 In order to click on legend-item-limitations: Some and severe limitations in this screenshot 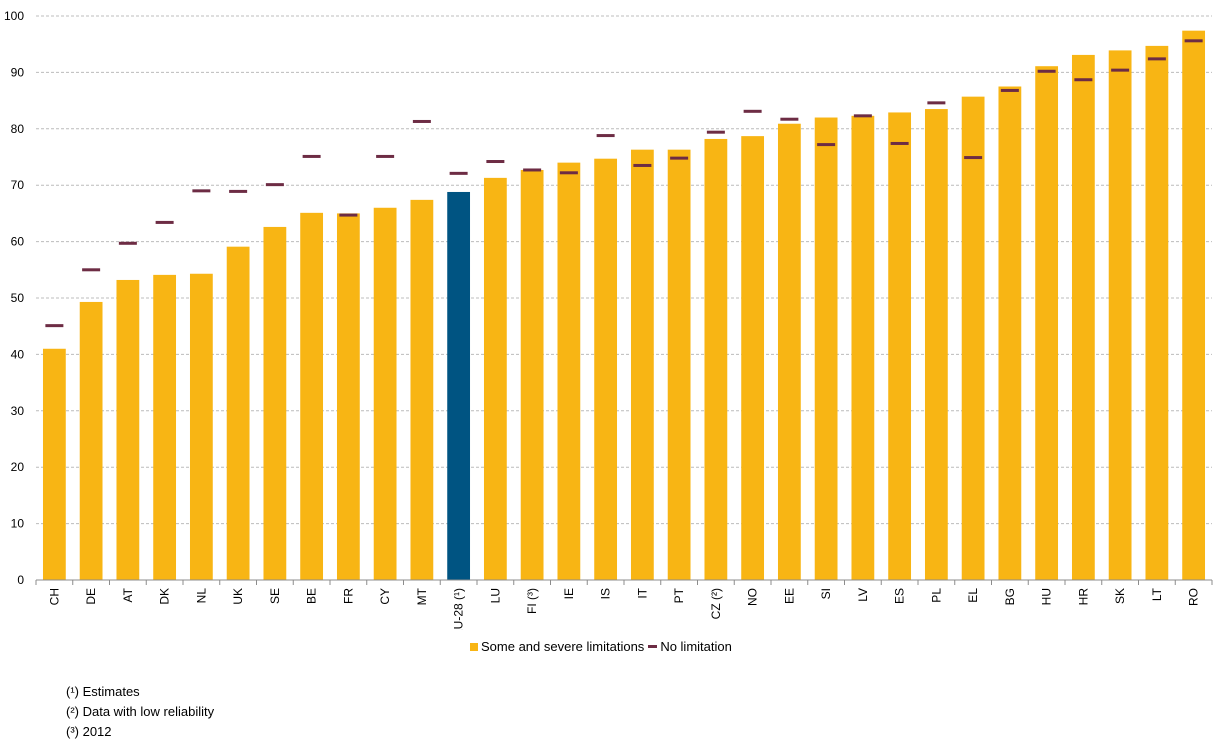, I will do `click(557, 646)`.